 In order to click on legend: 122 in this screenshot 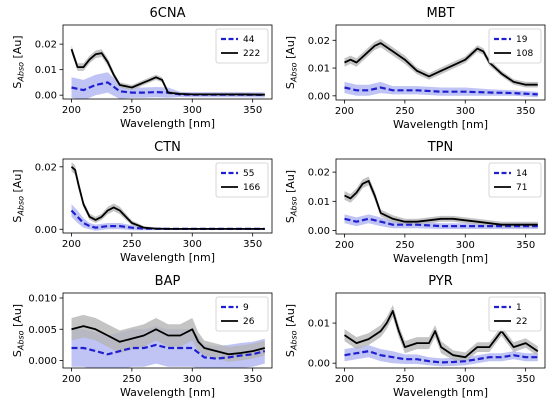, I will do `click(515, 314)`.